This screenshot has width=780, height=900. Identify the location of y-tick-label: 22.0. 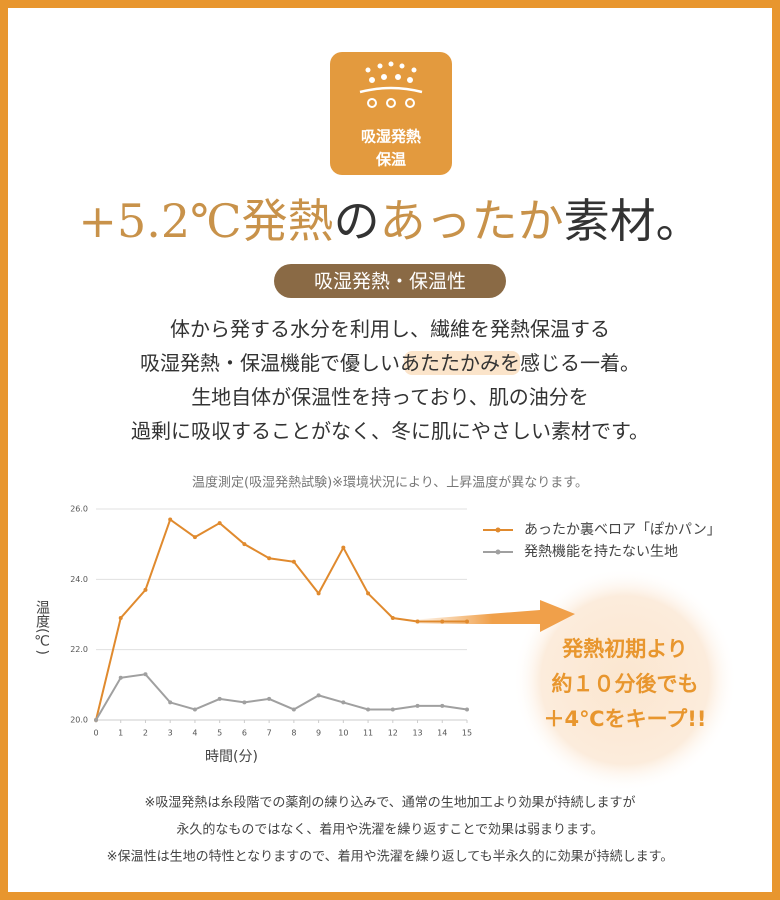
(79, 649).